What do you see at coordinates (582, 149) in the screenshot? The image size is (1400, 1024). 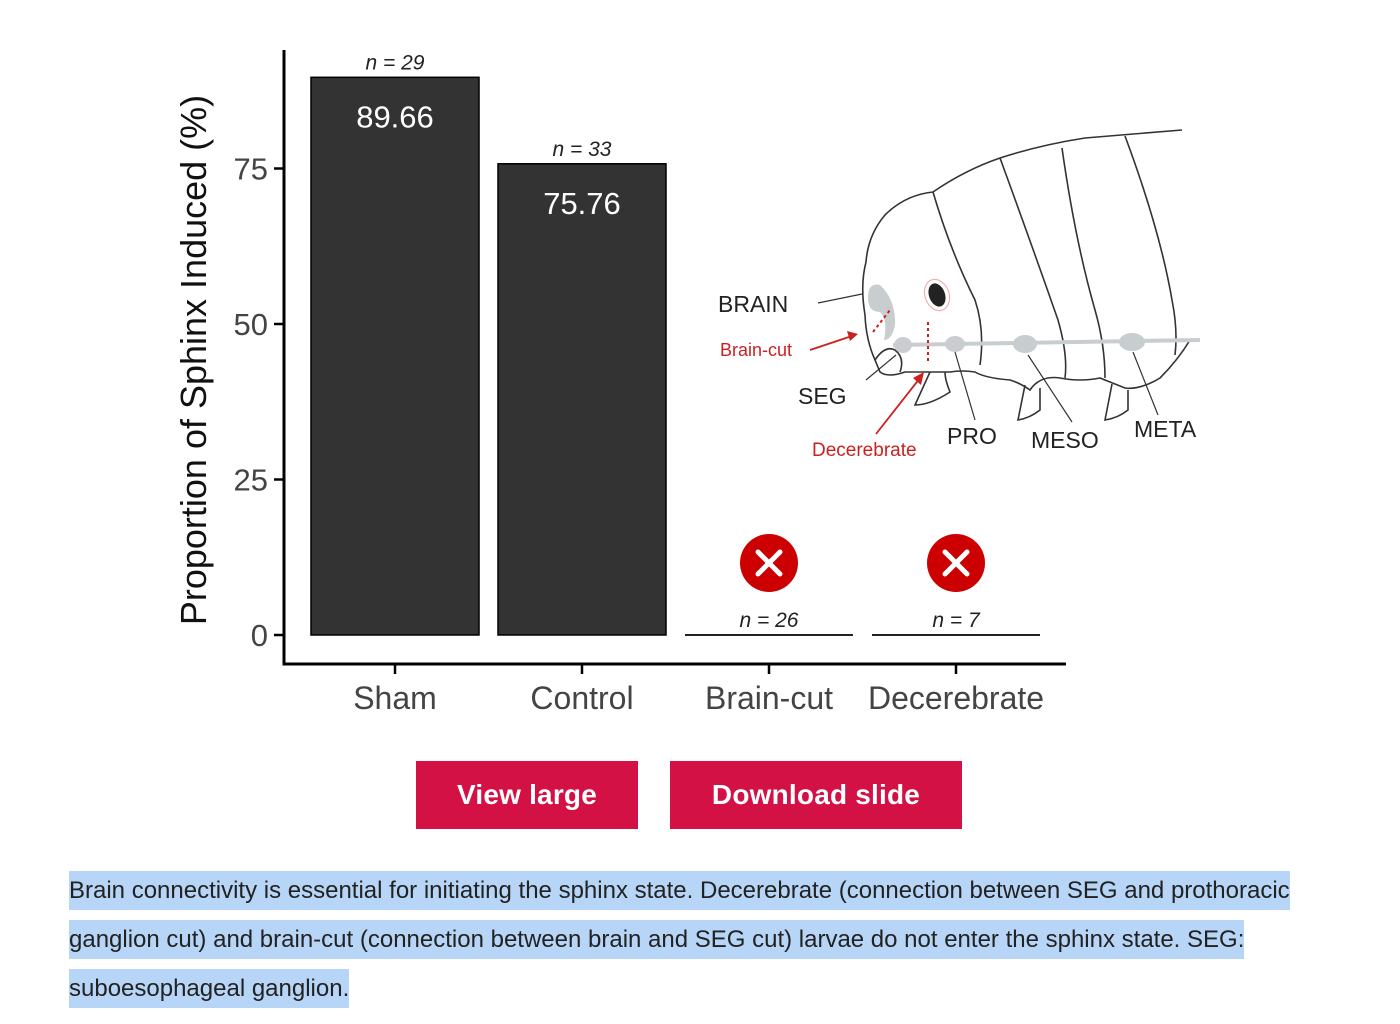 I see `n-label: n = 33` at bounding box center [582, 149].